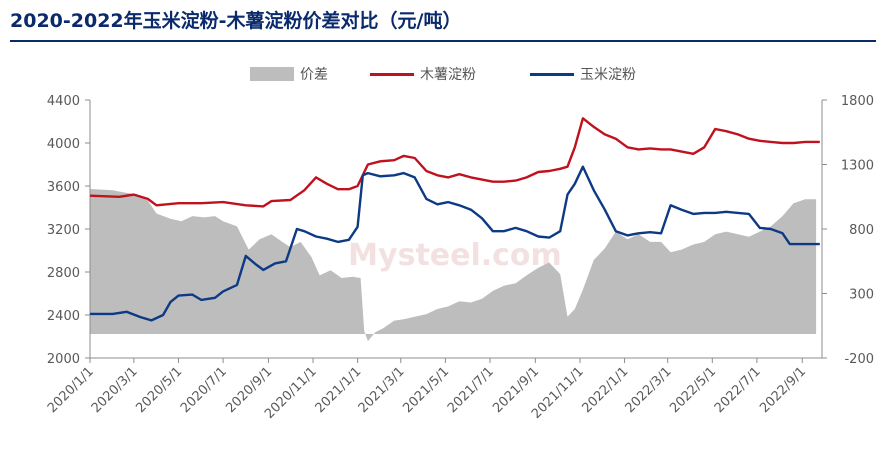 This screenshot has width=886, height=472. What do you see at coordinates (859, 359) in the screenshot?
I see `y-right-tick-label: -200` at bounding box center [859, 359].